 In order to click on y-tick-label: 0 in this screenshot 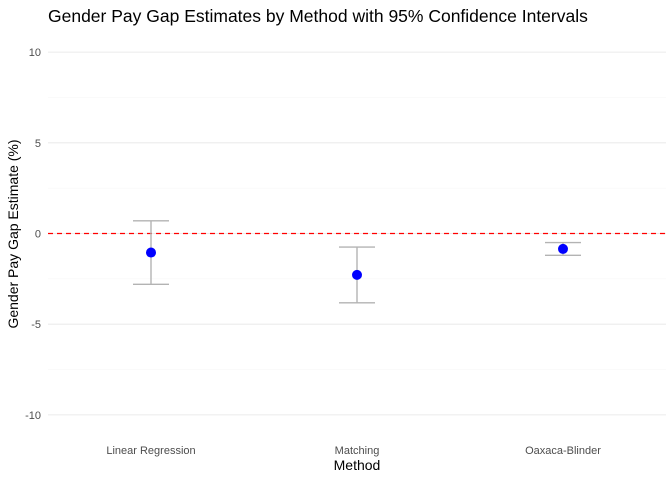, I will do `click(38, 235)`.